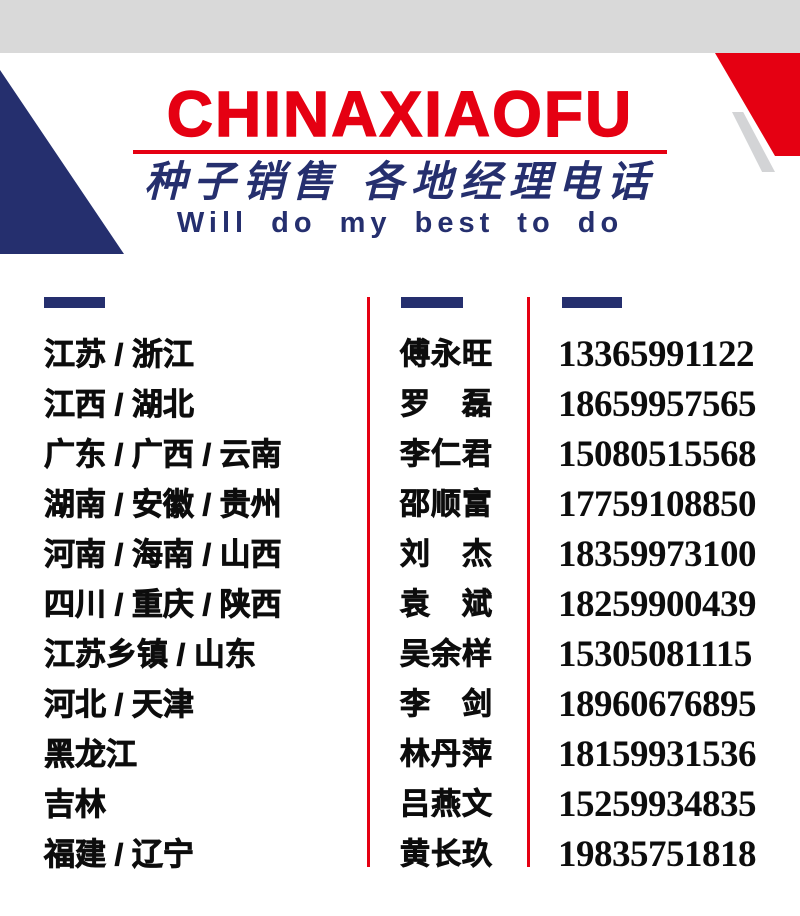  Describe the element at coordinates (400, 223) in the screenshot. I see `tagline-english: Will do my best to do` at that location.